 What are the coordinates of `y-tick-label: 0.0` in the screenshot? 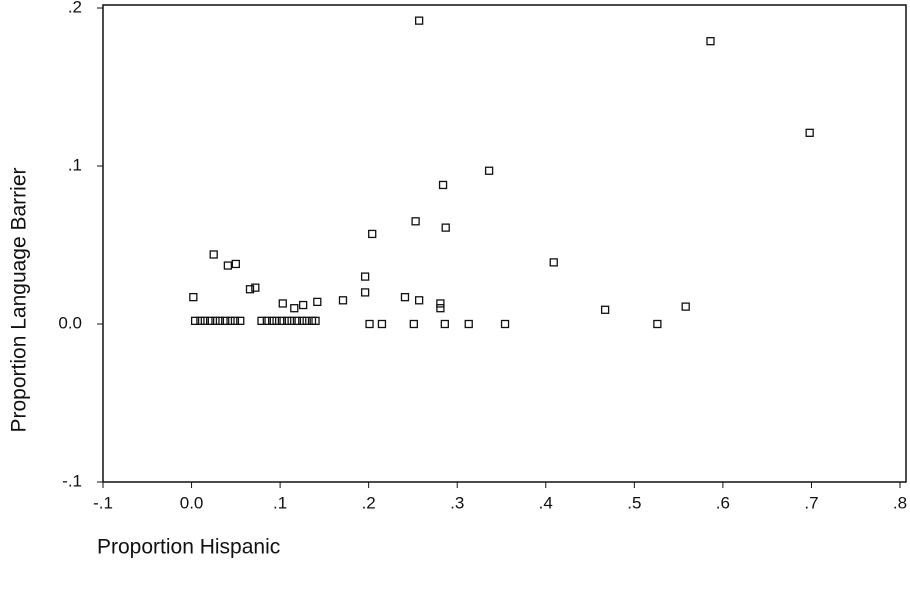 It's located at (70, 322).